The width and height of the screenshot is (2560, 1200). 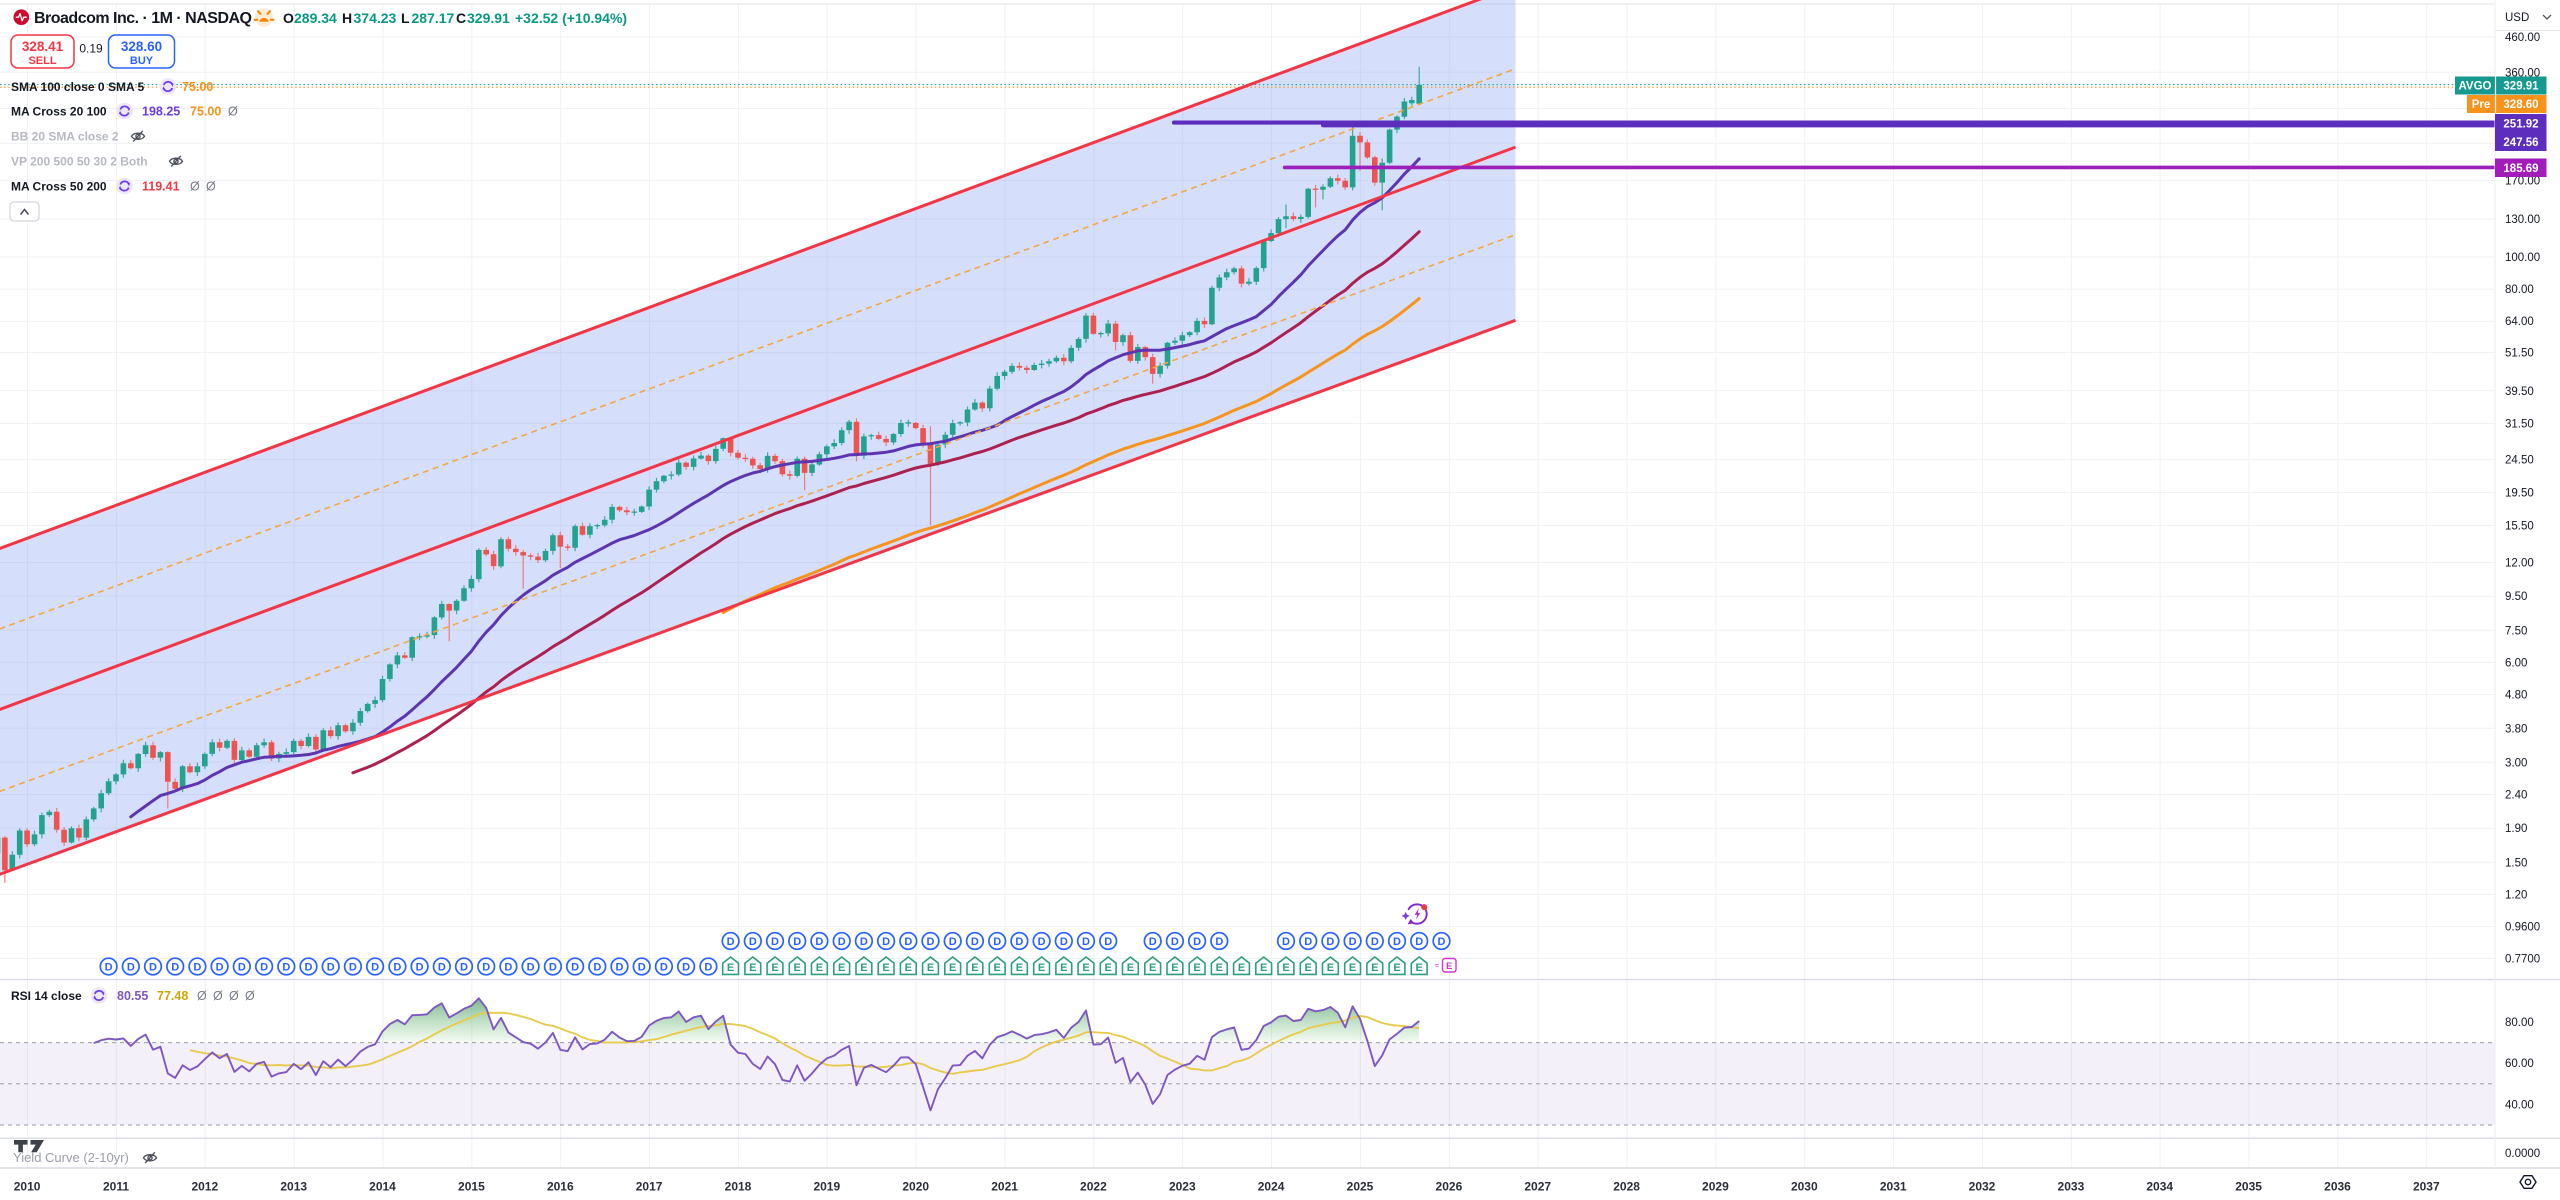 What do you see at coordinates (826, 1187) in the screenshot?
I see `svg-text: 2019` at bounding box center [826, 1187].